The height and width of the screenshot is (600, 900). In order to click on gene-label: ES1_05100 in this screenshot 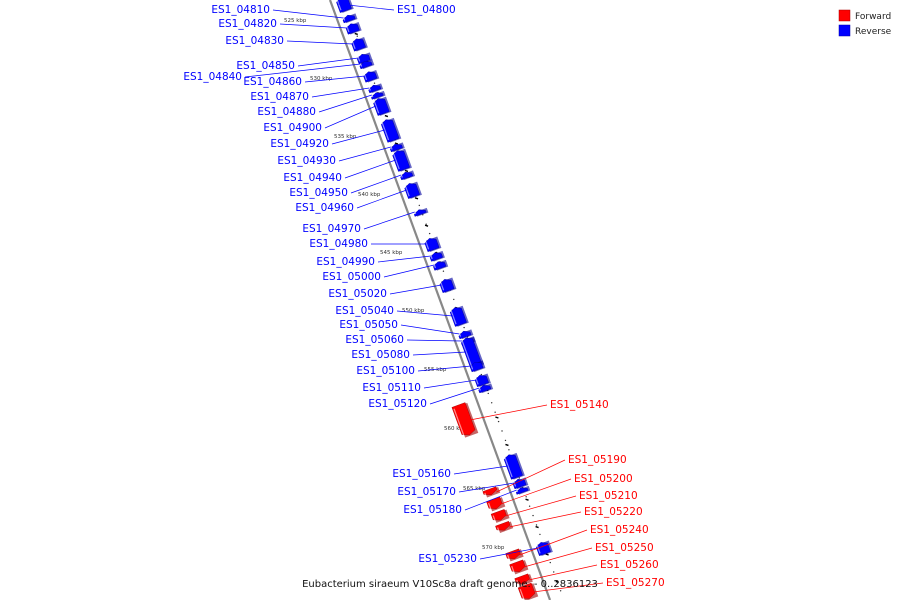, I will do `click(385, 371)`.